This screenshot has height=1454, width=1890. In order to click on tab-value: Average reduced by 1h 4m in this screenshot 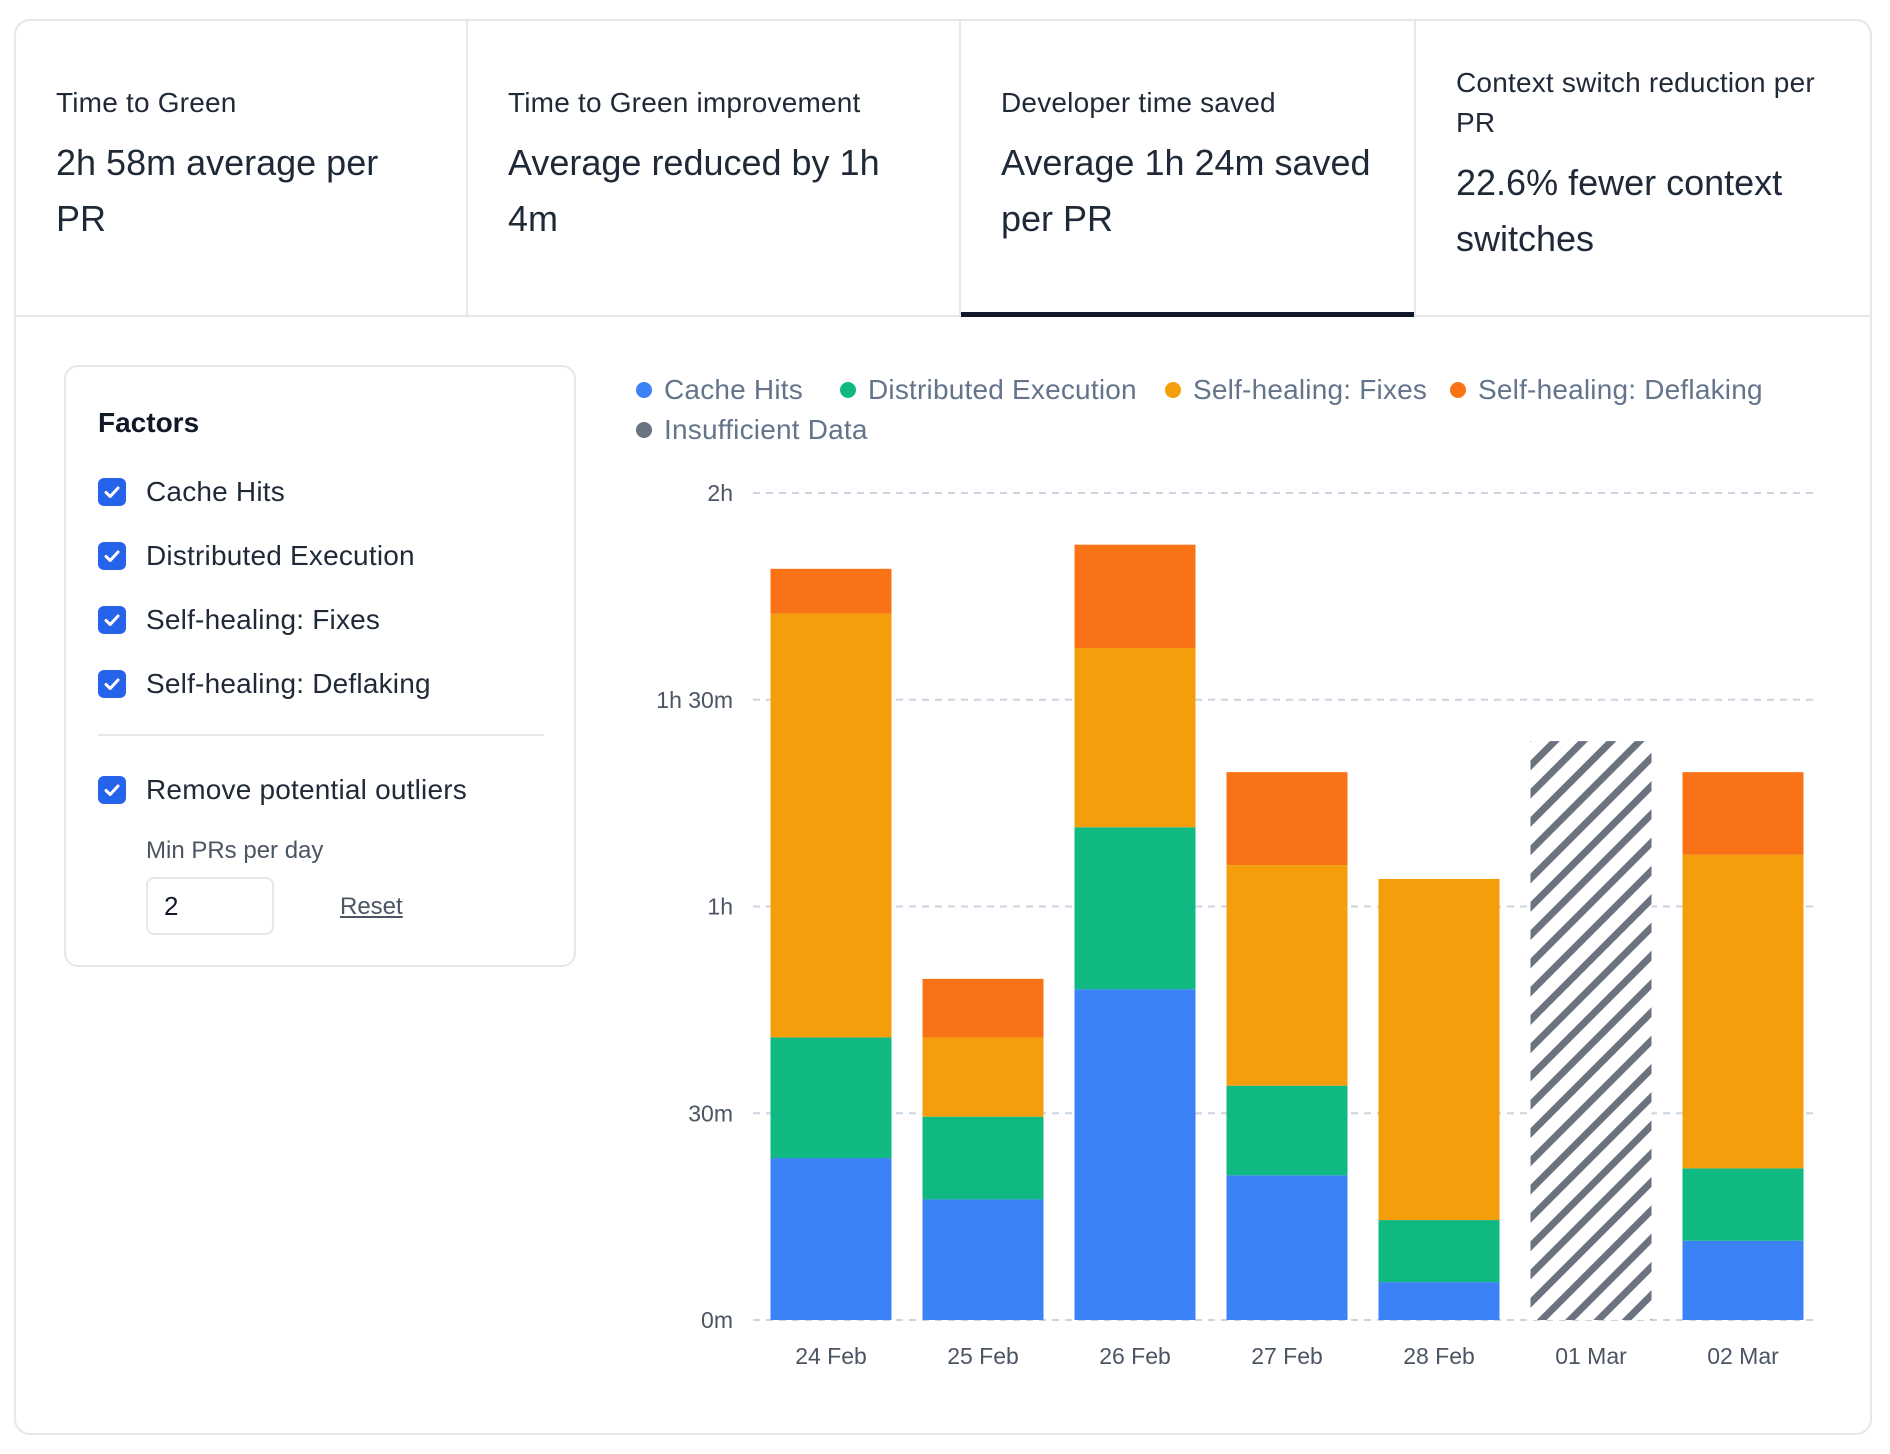, I will do `click(694, 190)`.